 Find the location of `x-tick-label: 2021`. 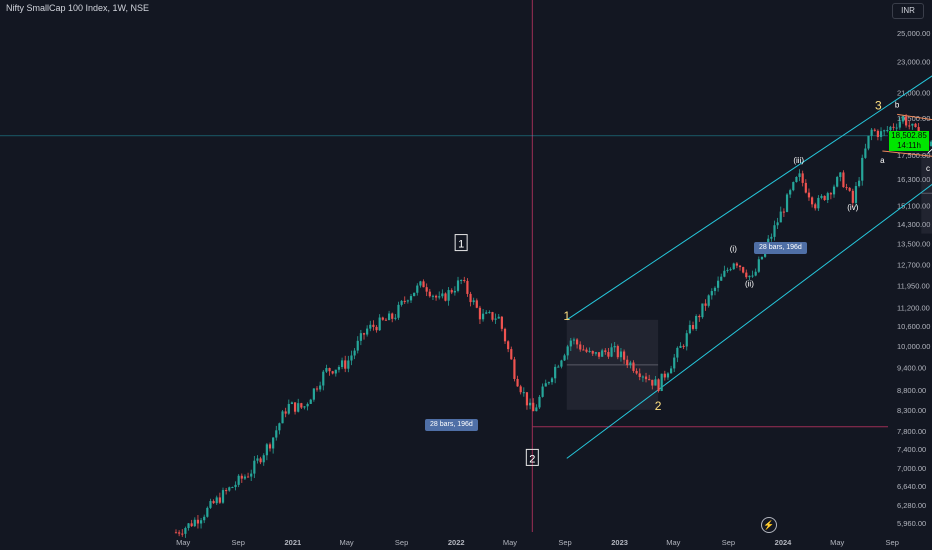

x-tick-label: 2021 is located at coordinates (292, 542).